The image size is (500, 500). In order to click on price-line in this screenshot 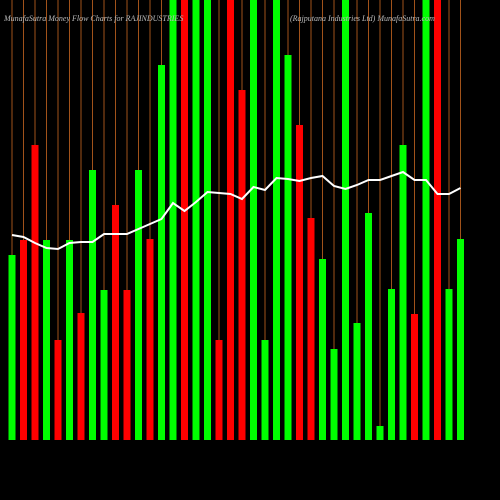, I will do `click(236, 210)`.